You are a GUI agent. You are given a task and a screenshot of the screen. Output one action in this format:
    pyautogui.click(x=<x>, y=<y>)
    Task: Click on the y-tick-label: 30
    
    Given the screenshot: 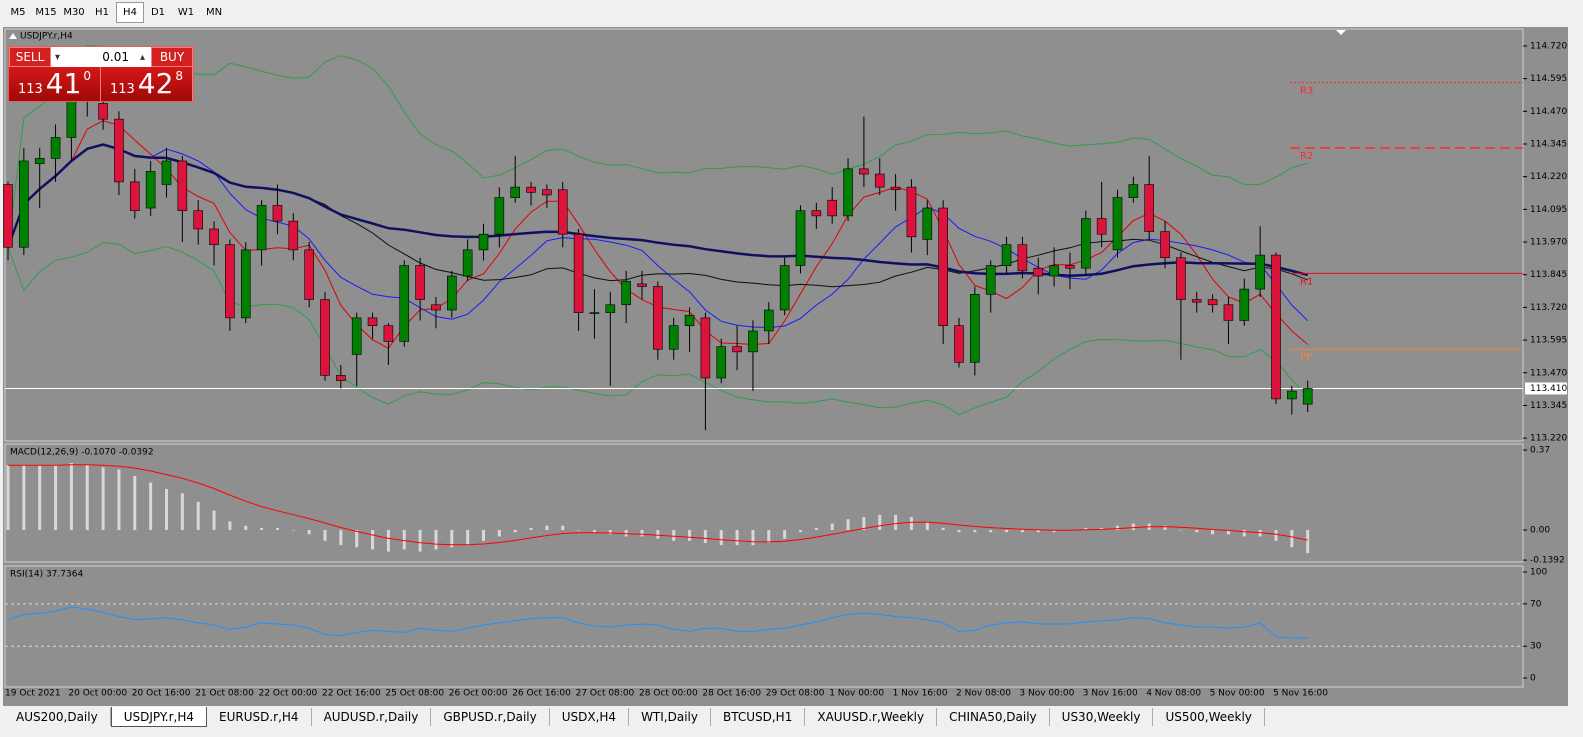 What is the action you would take?
    pyautogui.click(x=1536, y=647)
    